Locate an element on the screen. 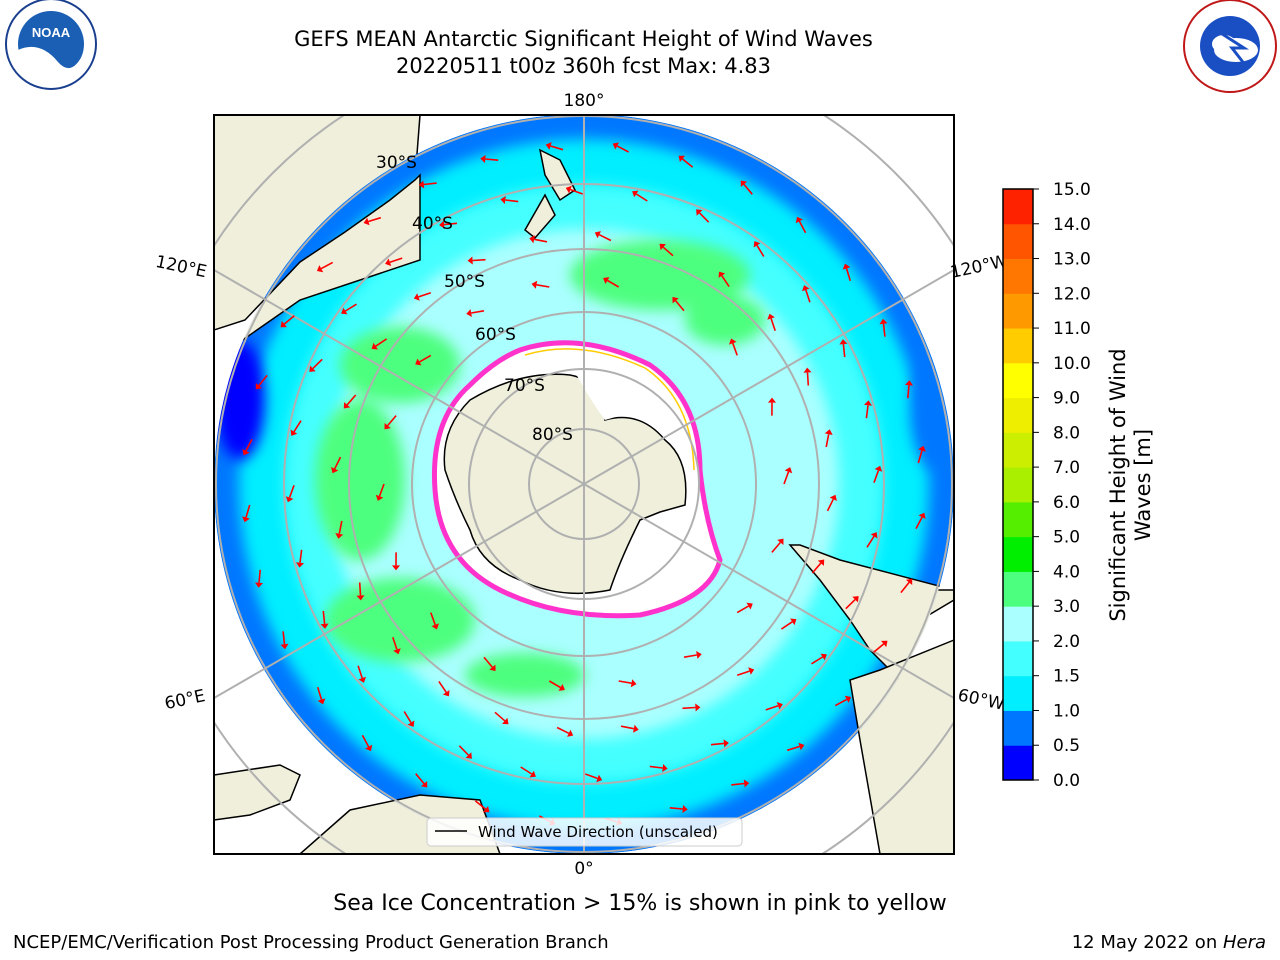  colorbar-tick-label: 10.0 is located at coordinates (1072, 364).